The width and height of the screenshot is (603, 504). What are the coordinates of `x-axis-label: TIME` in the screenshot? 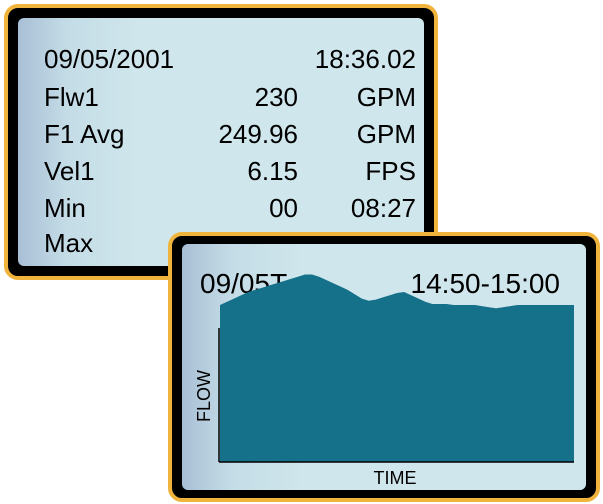 It's located at (395, 478).